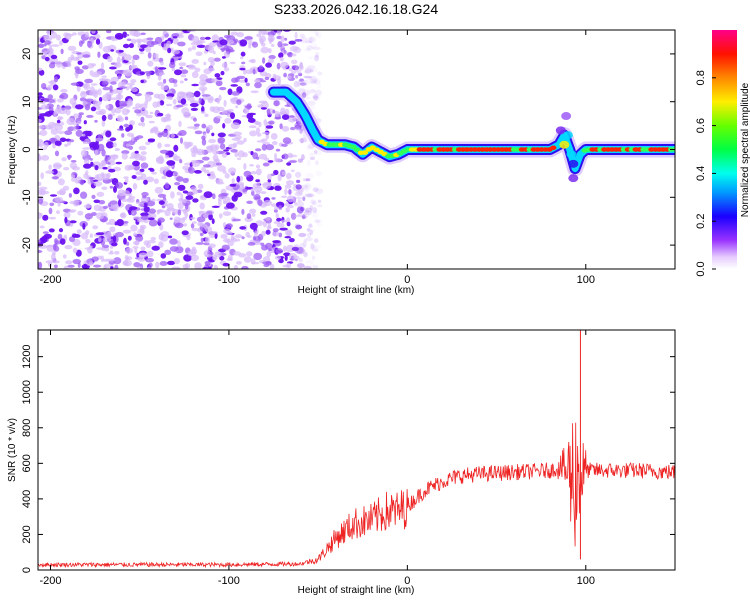 This screenshot has width=750, height=600. What do you see at coordinates (586, 581) in the screenshot?
I see `snr-xtick-label: 100` at bounding box center [586, 581].